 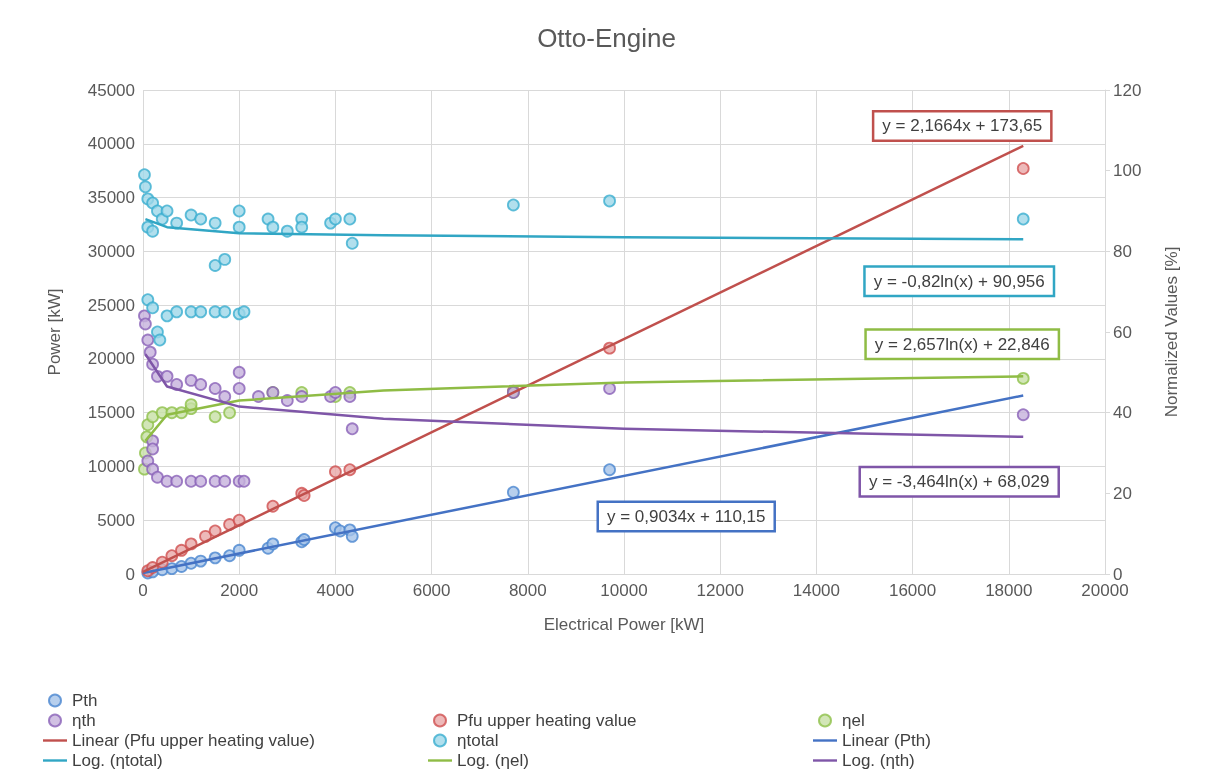 What do you see at coordinates (111, 90) in the screenshot?
I see `y-tick-label: 45000` at bounding box center [111, 90].